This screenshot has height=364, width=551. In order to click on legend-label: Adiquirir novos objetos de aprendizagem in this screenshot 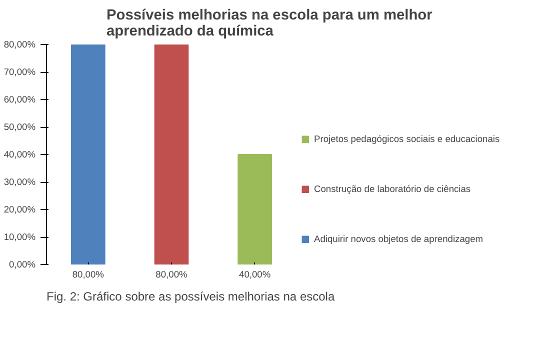, I will do `click(399, 239)`.